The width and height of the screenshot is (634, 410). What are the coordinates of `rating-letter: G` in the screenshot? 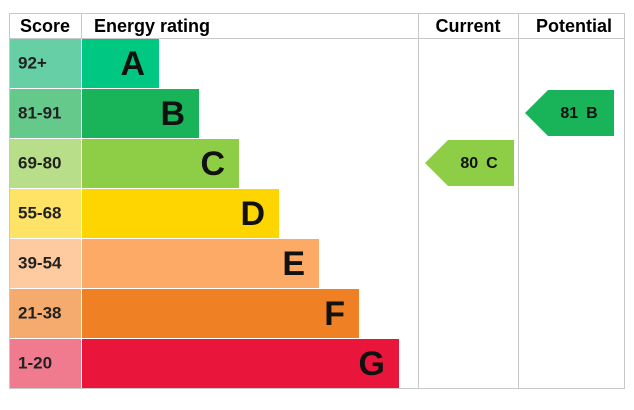 It's located at (372, 364).